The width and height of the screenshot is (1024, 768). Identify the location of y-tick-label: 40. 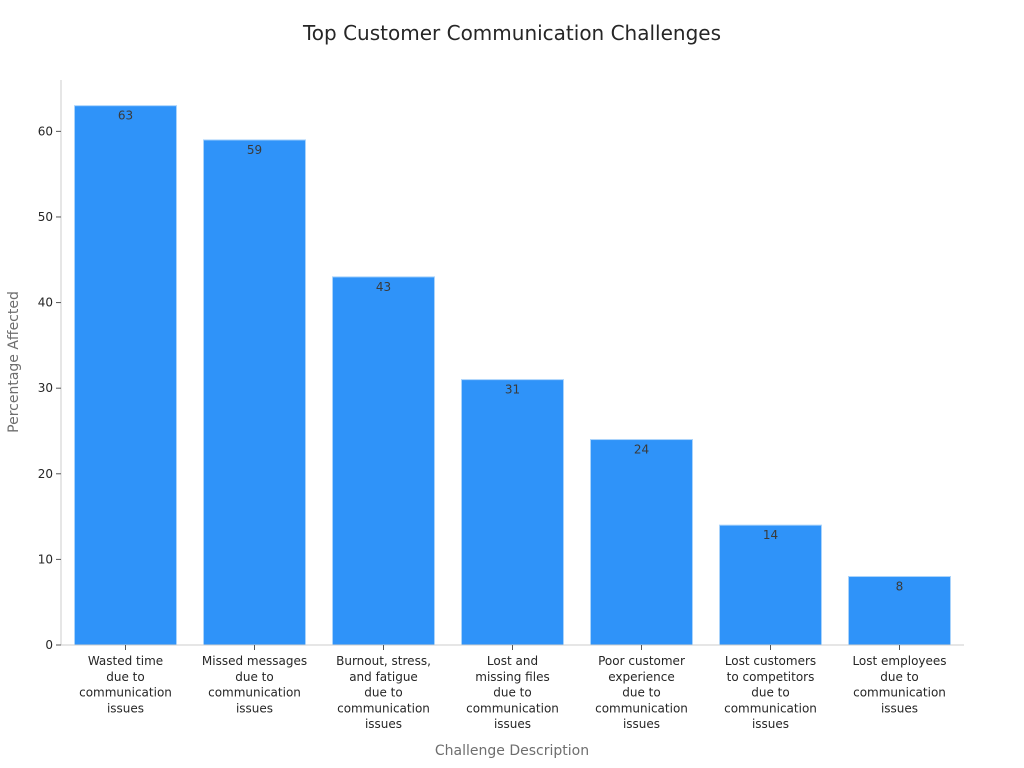
(45, 303).